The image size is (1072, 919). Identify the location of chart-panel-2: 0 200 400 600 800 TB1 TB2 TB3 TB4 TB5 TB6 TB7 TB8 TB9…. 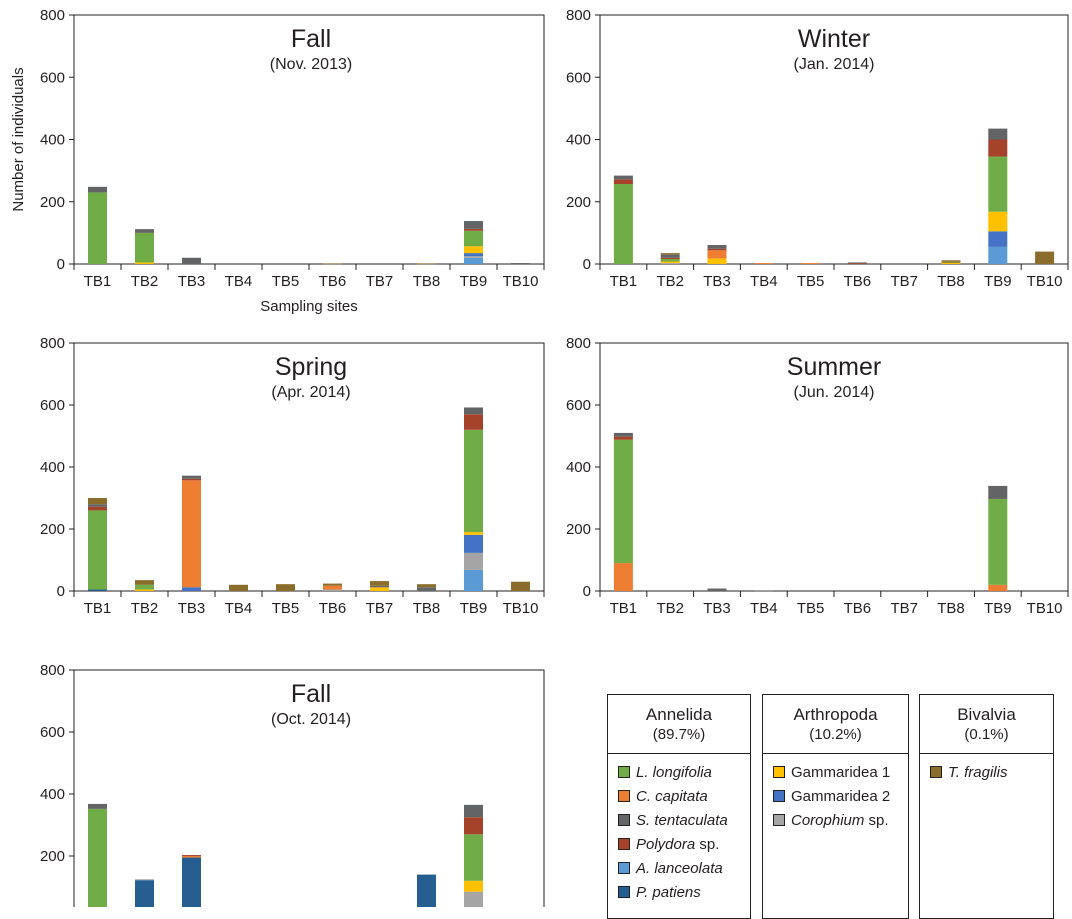
(817, 148).